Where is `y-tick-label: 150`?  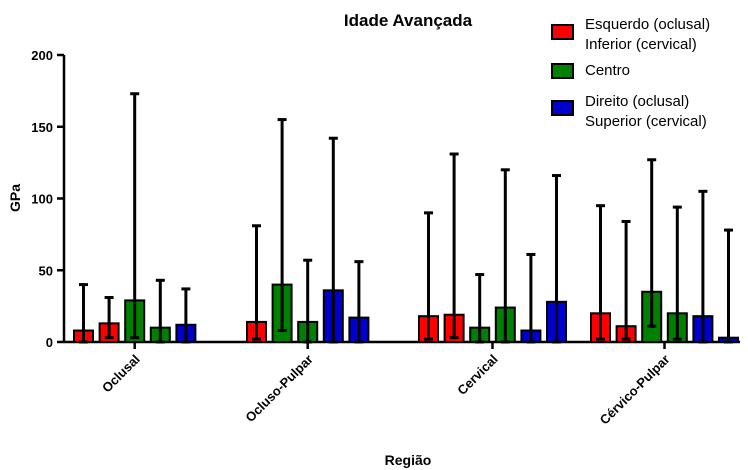
y-tick-label: 150 is located at coordinates (42, 127).